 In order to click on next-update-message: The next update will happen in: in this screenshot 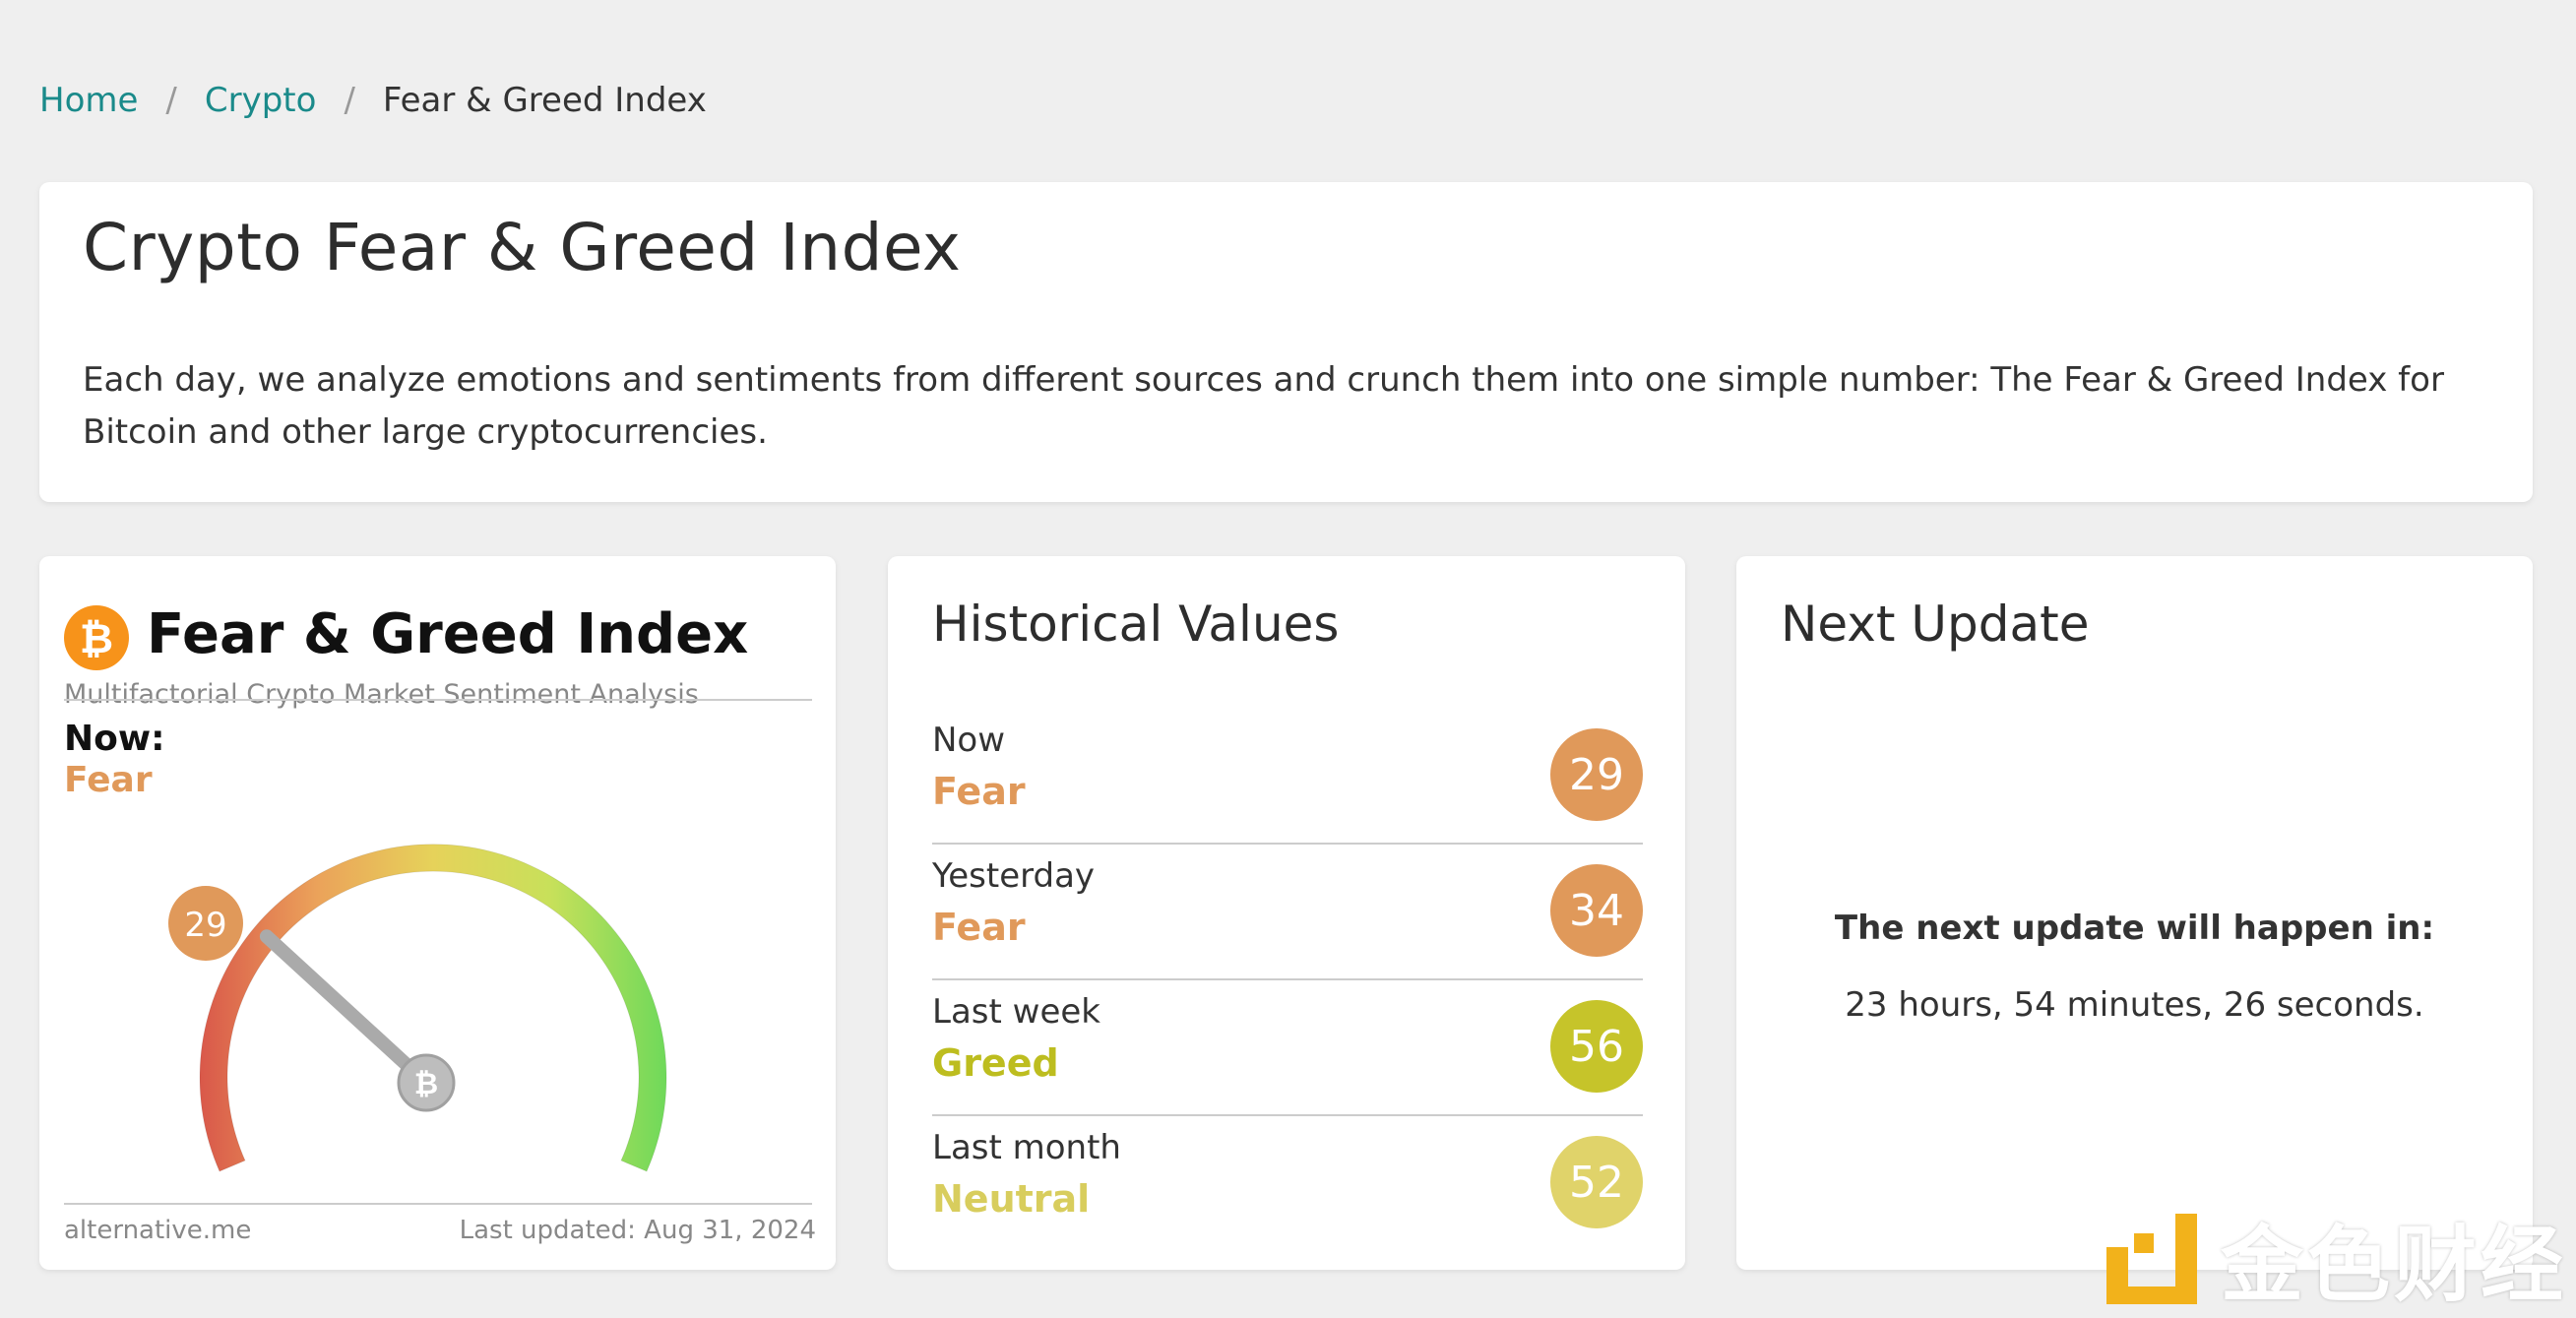, I will do `click(2134, 928)`.